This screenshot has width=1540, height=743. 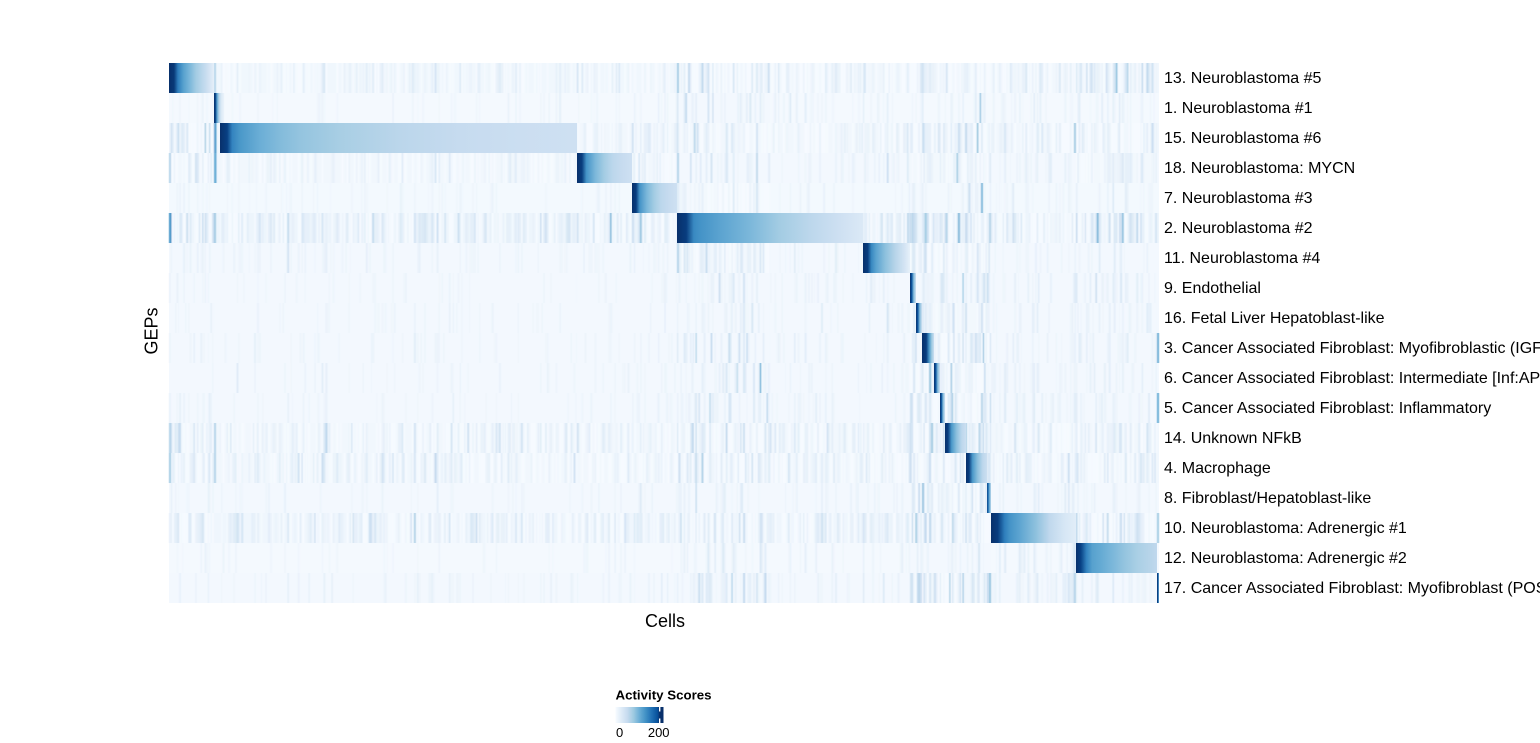 I want to click on svg-text: 200, so click(x=659, y=732).